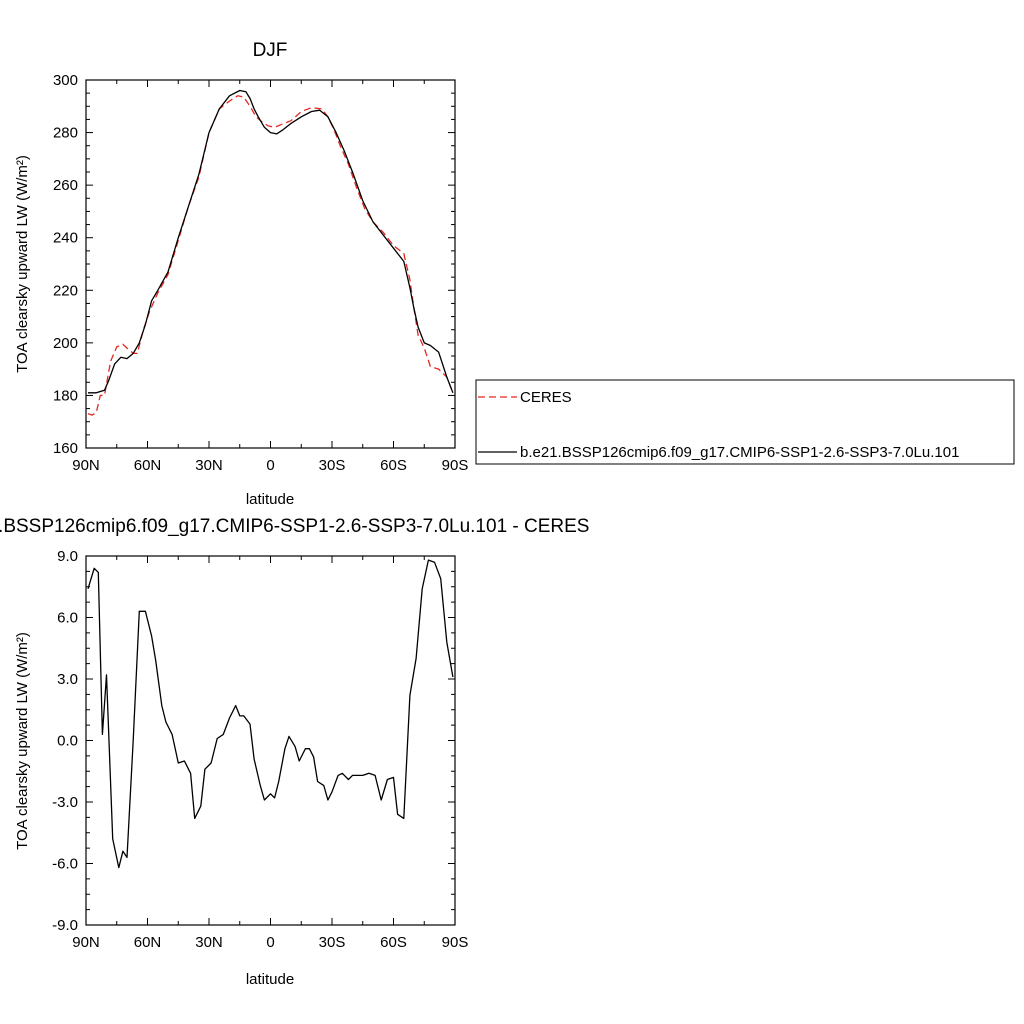 The image size is (1024, 1024). Describe the element at coordinates (67, 556) in the screenshot. I see `bottom-y-tick-label: 9.0` at that location.